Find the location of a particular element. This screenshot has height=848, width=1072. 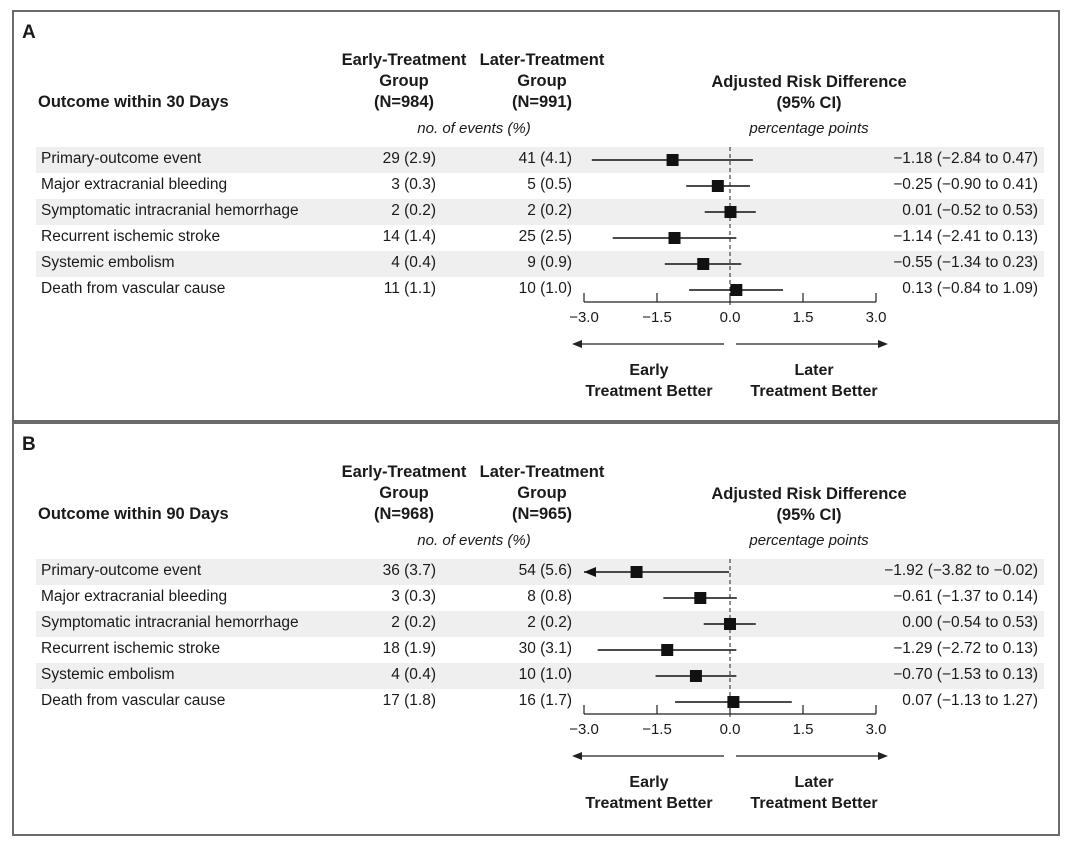

early-group-header: Early-Treatment Group (N=984) is located at coordinates (404, 81).